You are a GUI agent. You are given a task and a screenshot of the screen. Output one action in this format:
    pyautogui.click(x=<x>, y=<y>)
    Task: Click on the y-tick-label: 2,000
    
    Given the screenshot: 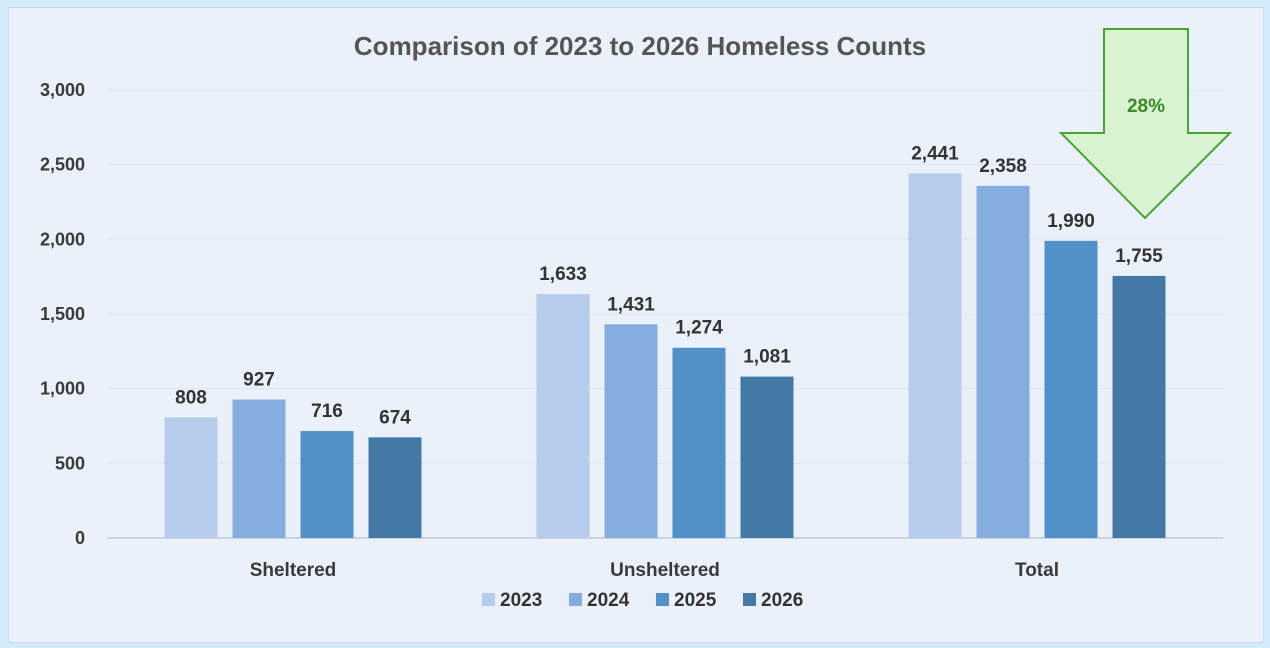 What is the action you would take?
    pyautogui.click(x=62, y=239)
    